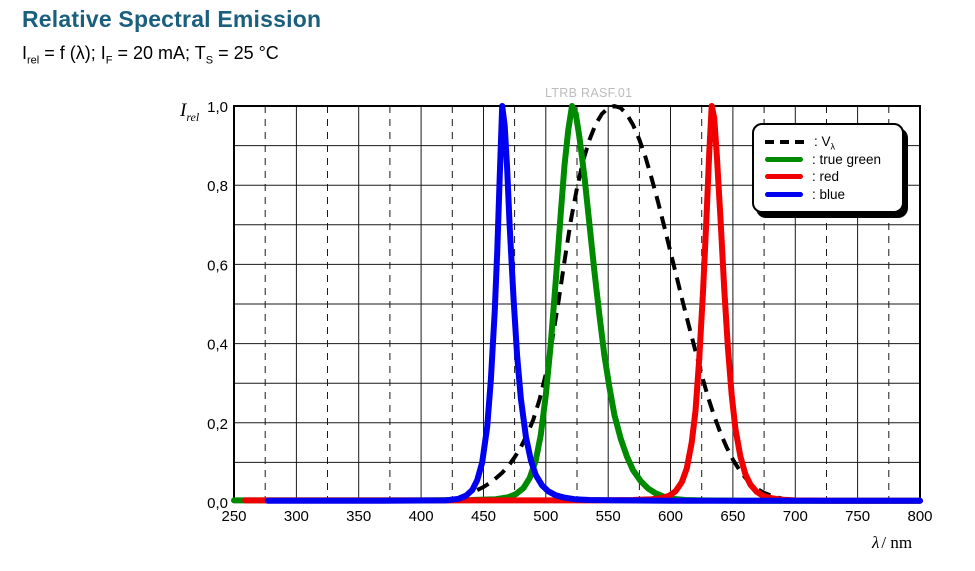  I want to click on legend-item-label: : Vλ, so click(825, 143).